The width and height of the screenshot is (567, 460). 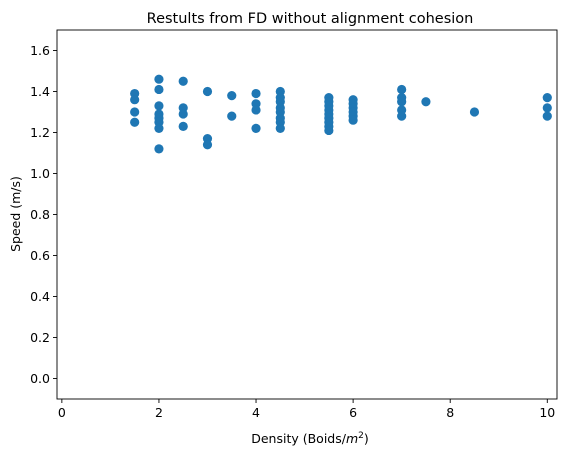 What do you see at coordinates (341, 114) in the screenshot?
I see `data-points` at bounding box center [341, 114].